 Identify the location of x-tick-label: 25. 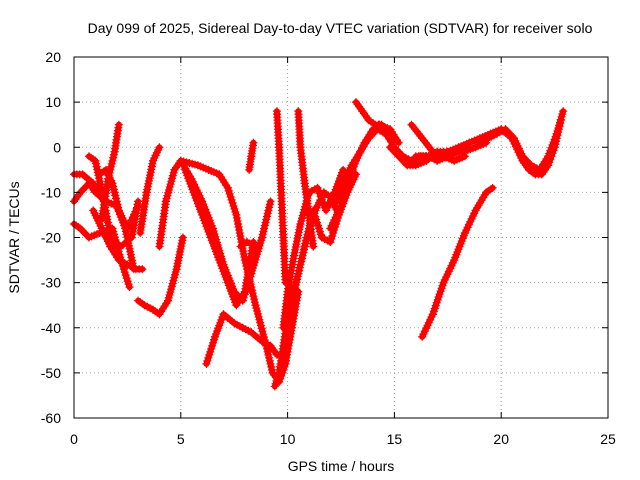
(608, 439).